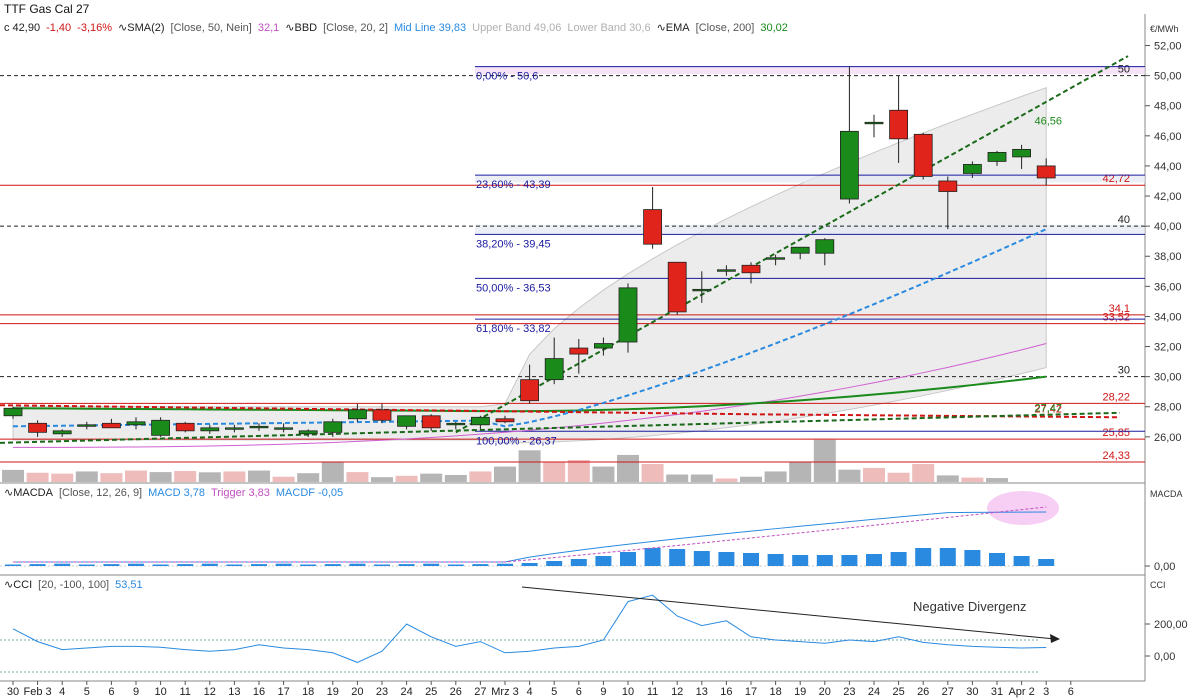  What do you see at coordinates (849, 692) in the screenshot?
I see `x-tick-label: 23` at bounding box center [849, 692].